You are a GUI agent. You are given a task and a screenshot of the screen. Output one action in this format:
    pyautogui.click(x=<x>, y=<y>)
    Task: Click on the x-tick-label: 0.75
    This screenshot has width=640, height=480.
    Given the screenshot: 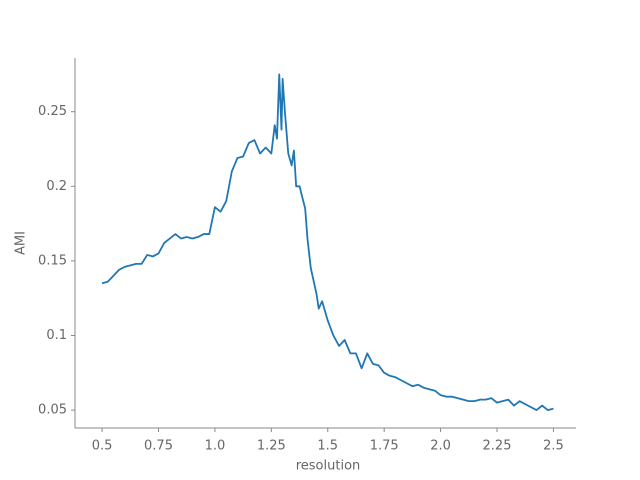 What is the action you would take?
    pyautogui.click(x=158, y=446)
    